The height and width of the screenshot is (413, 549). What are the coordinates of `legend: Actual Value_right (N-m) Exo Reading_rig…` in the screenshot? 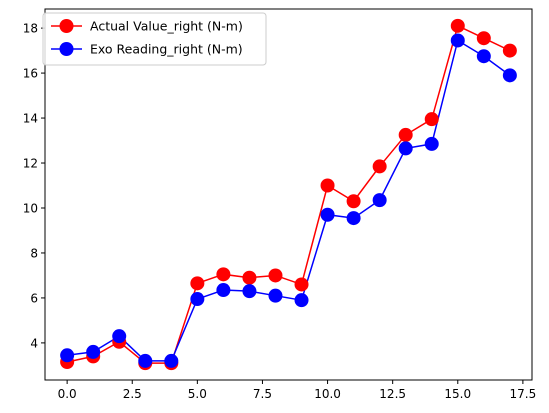 It's located at (154, 39).